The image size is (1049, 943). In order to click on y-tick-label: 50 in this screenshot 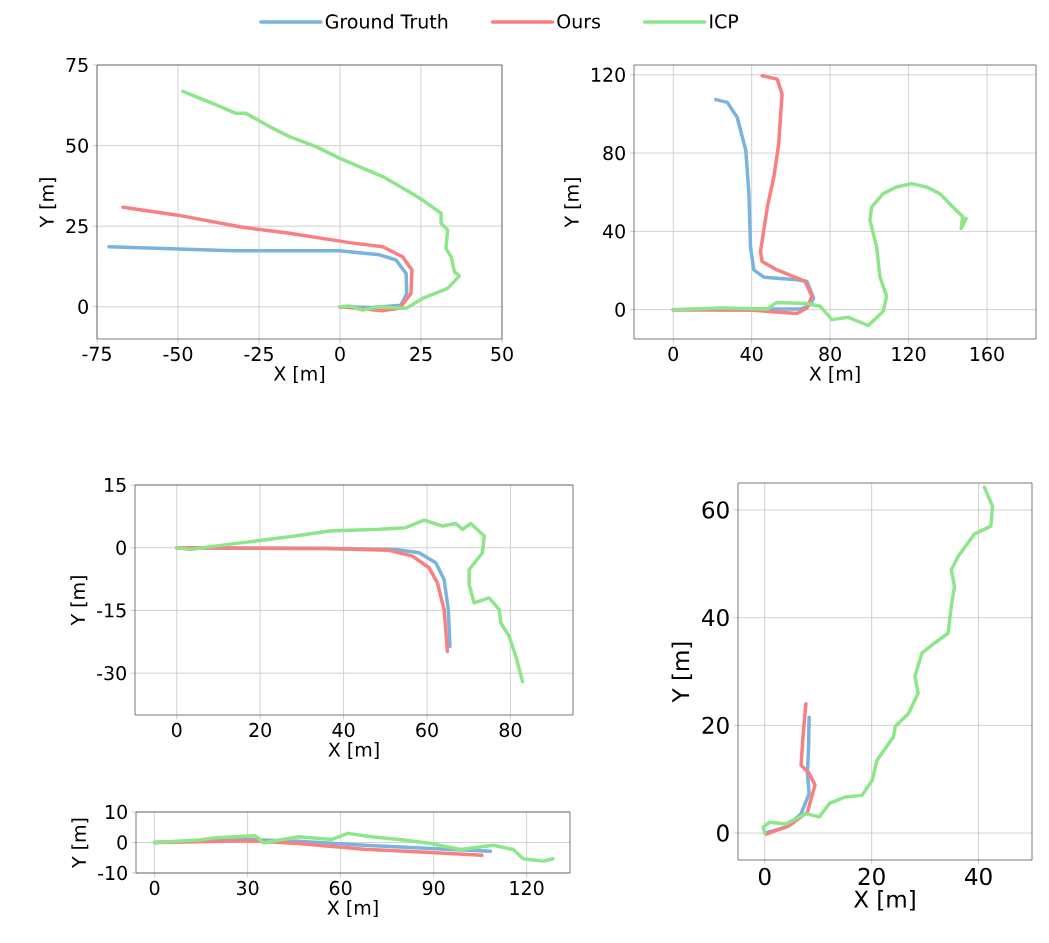, I will do `click(77, 145)`.